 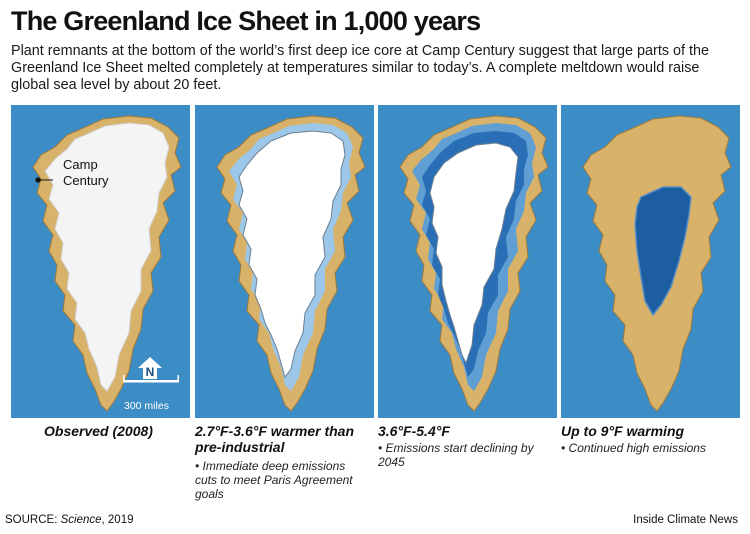 I want to click on map-panel-slight-warming, so click(x=284, y=261).